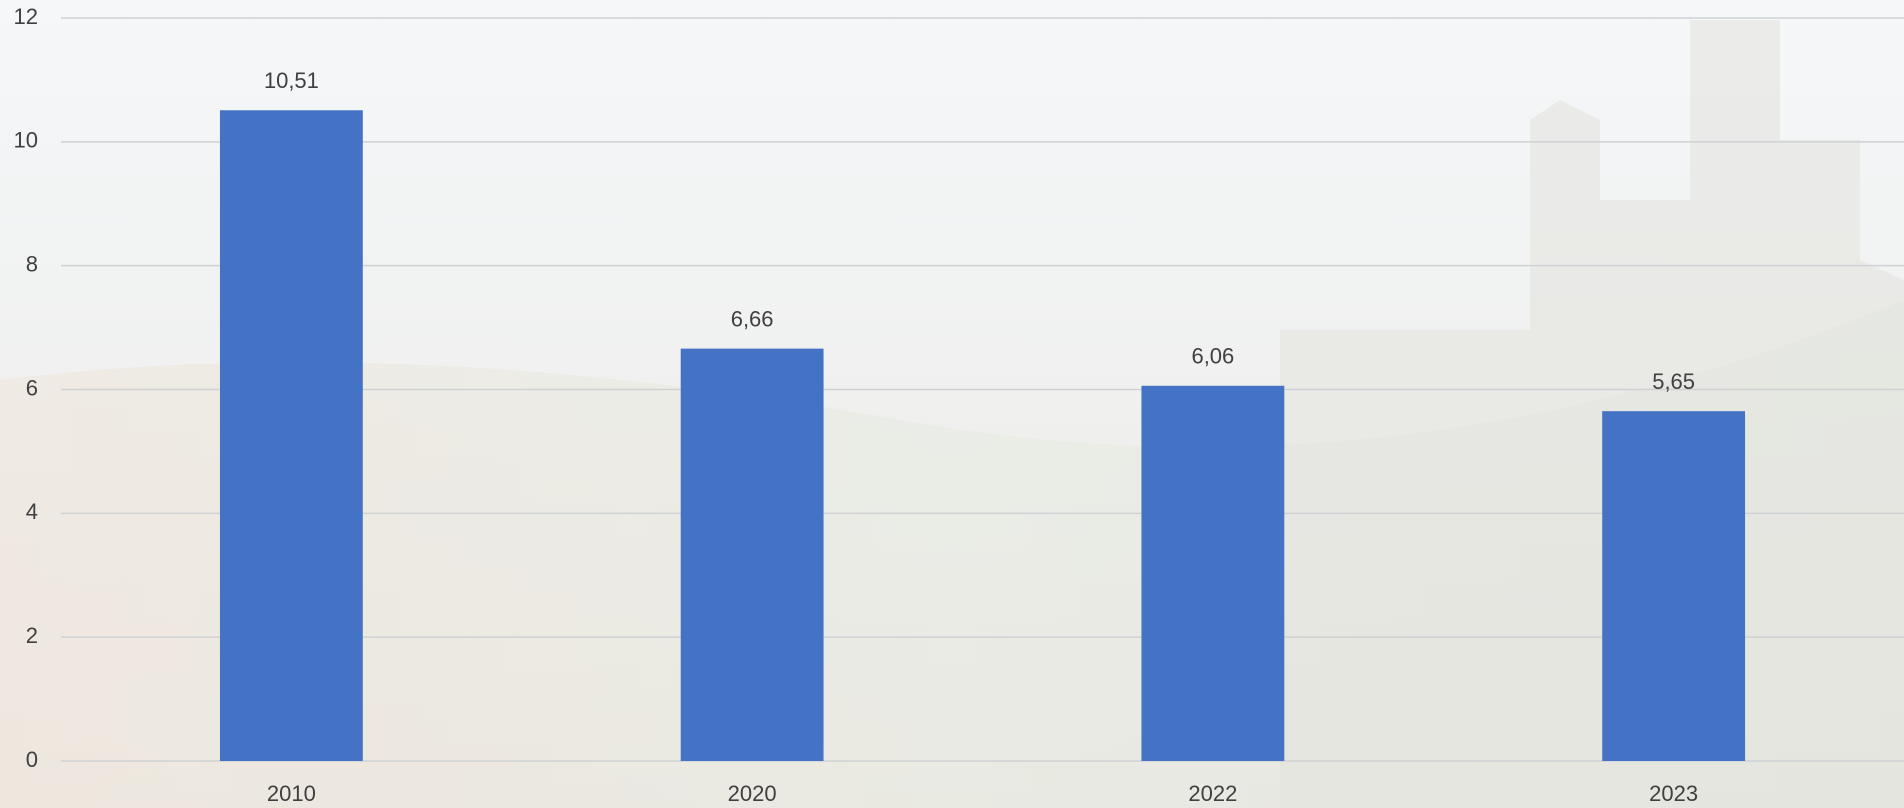 This screenshot has width=1904, height=808. I want to click on x-tick-label: 2022, so click(1212, 793).